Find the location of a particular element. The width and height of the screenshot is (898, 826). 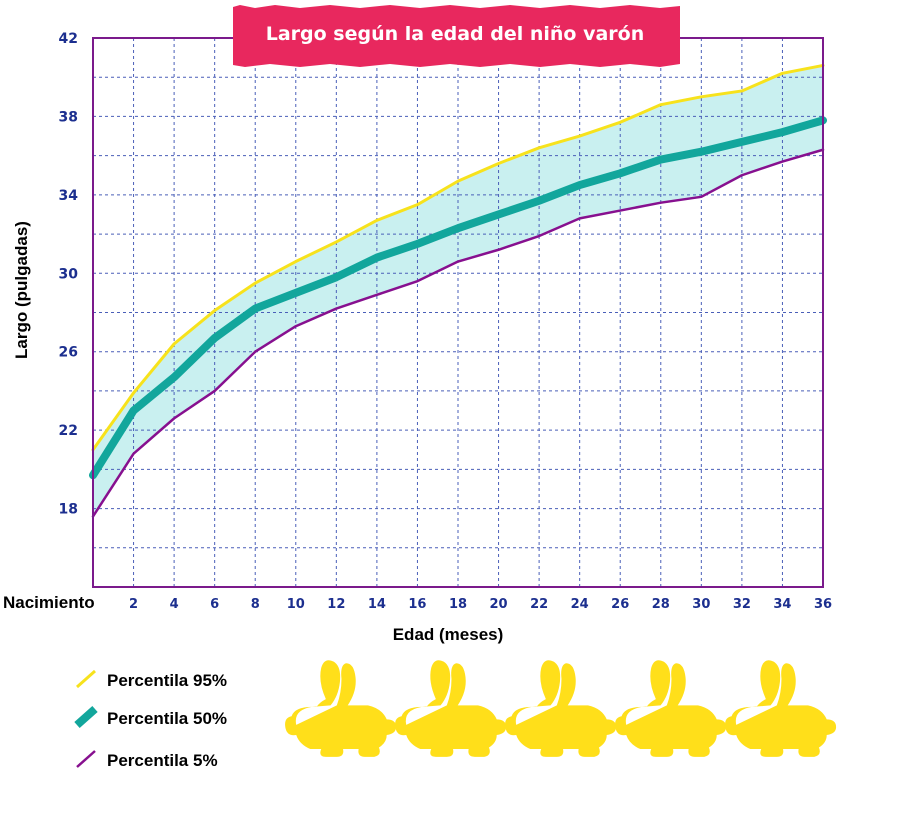

chart-title: Largo según la edad del niño varón is located at coordinates (456, 36).